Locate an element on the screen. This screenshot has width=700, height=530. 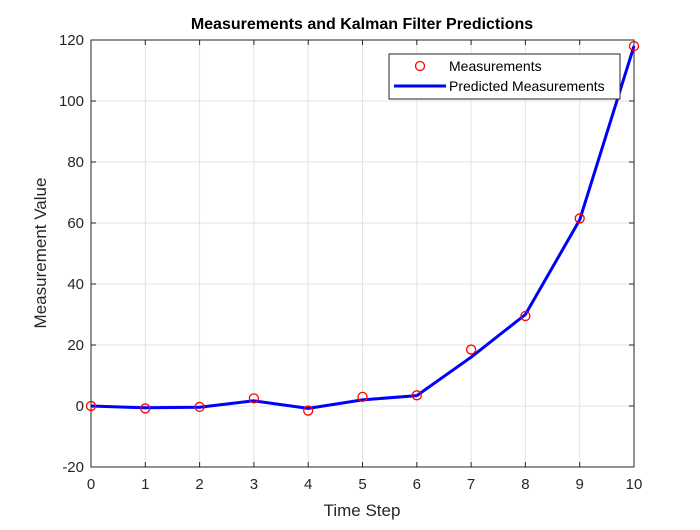
legend-measurements-label: Measurements is located at coordinates (495, 66).